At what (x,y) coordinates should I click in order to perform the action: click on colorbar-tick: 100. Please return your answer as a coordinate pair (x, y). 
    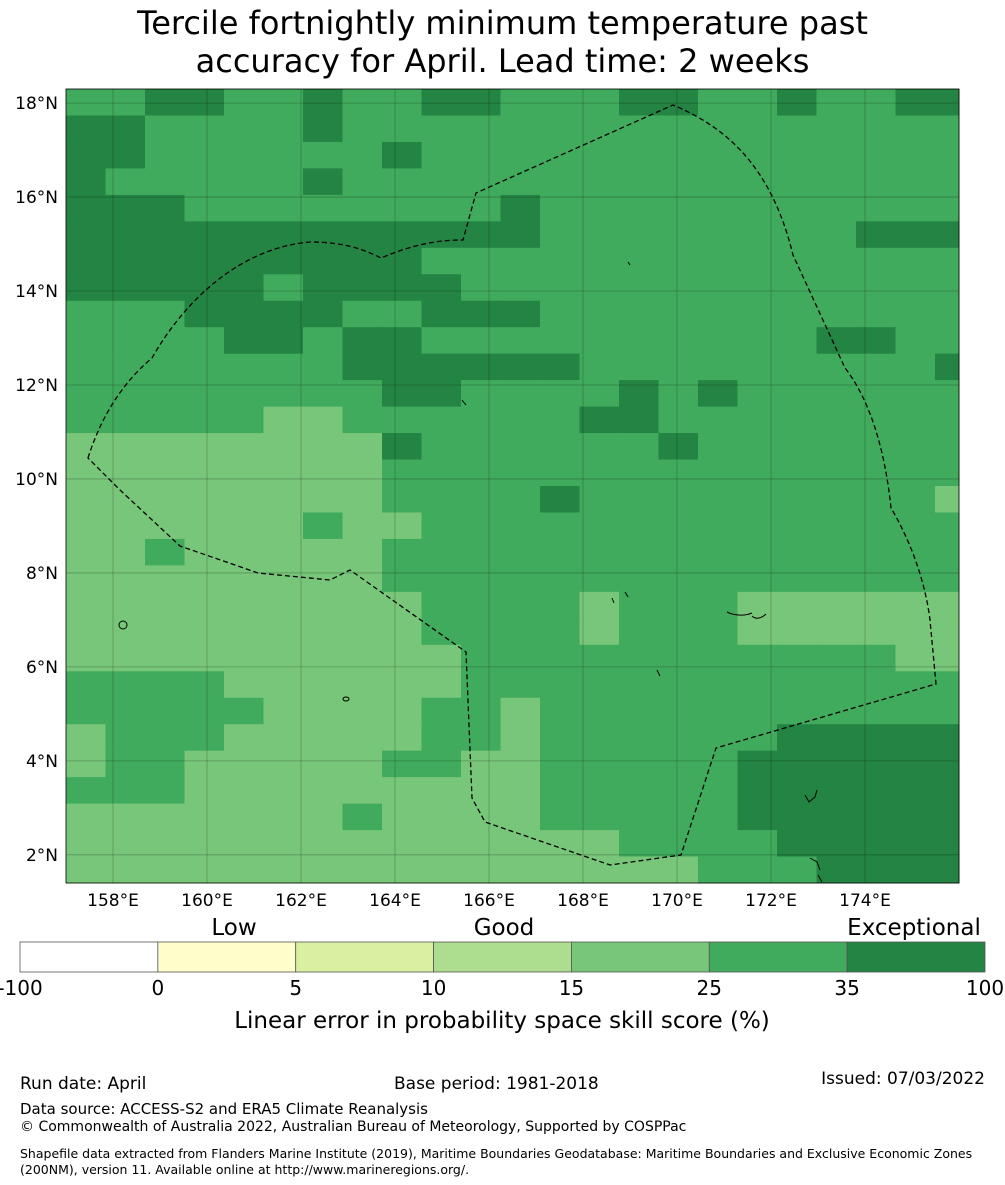
    Looking at the image, I should click on (985, 988).